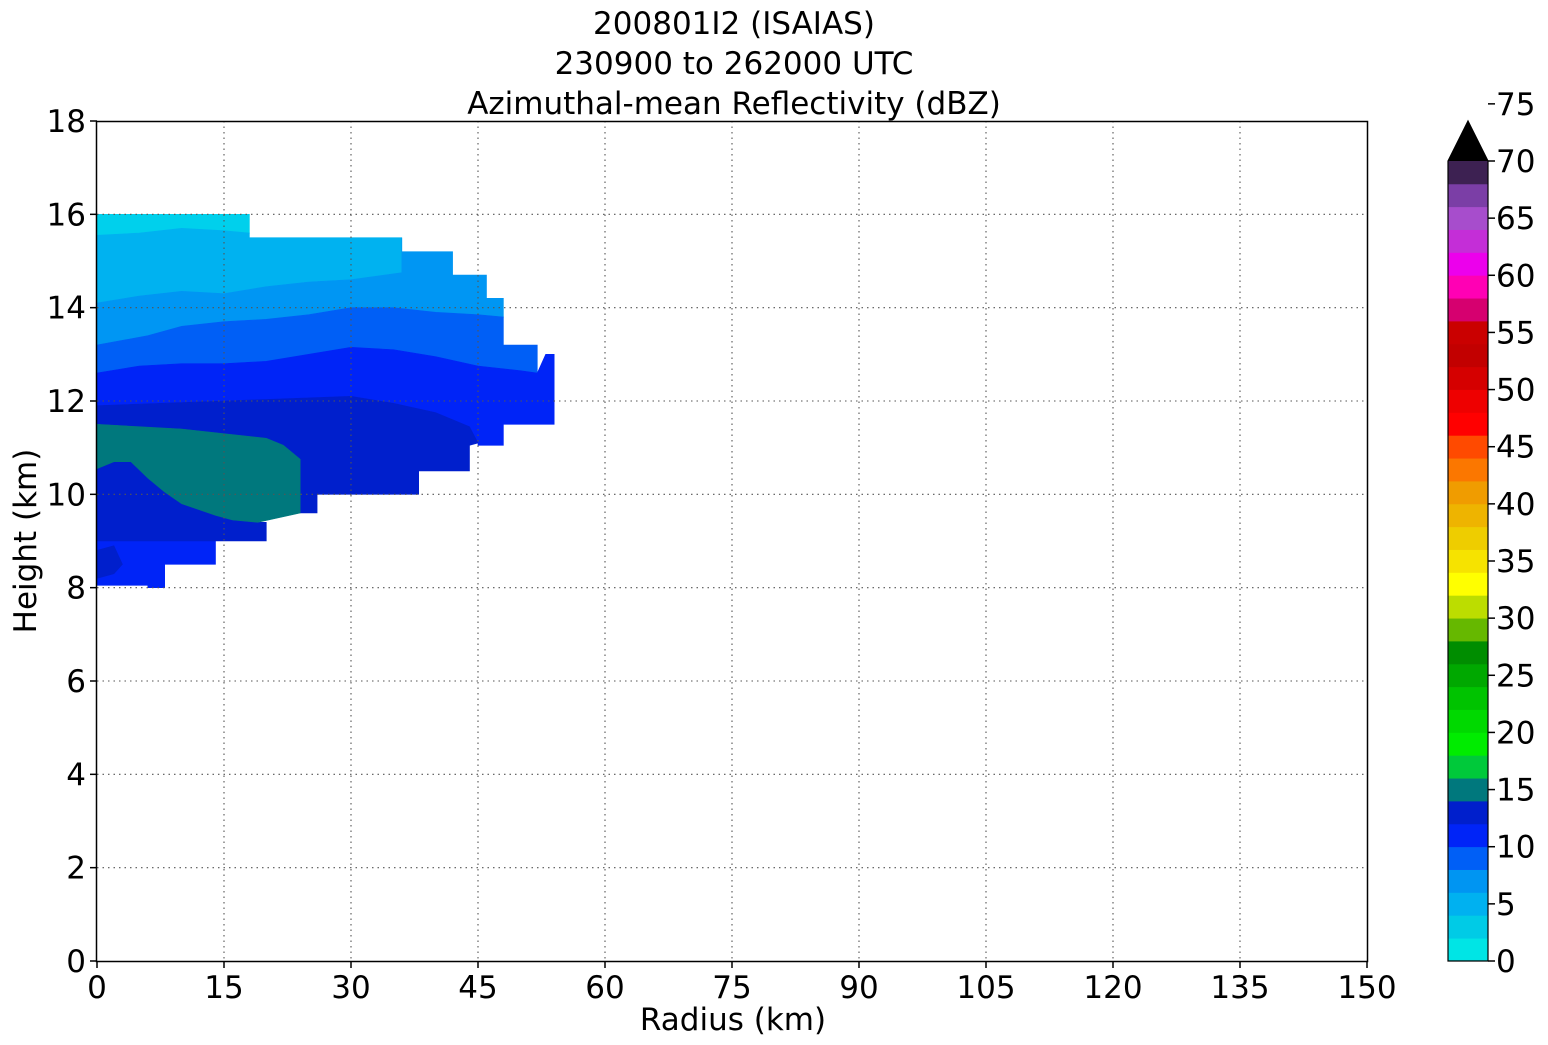  I want to click on colorbar-tick-label: 65, so click(1515, 219).